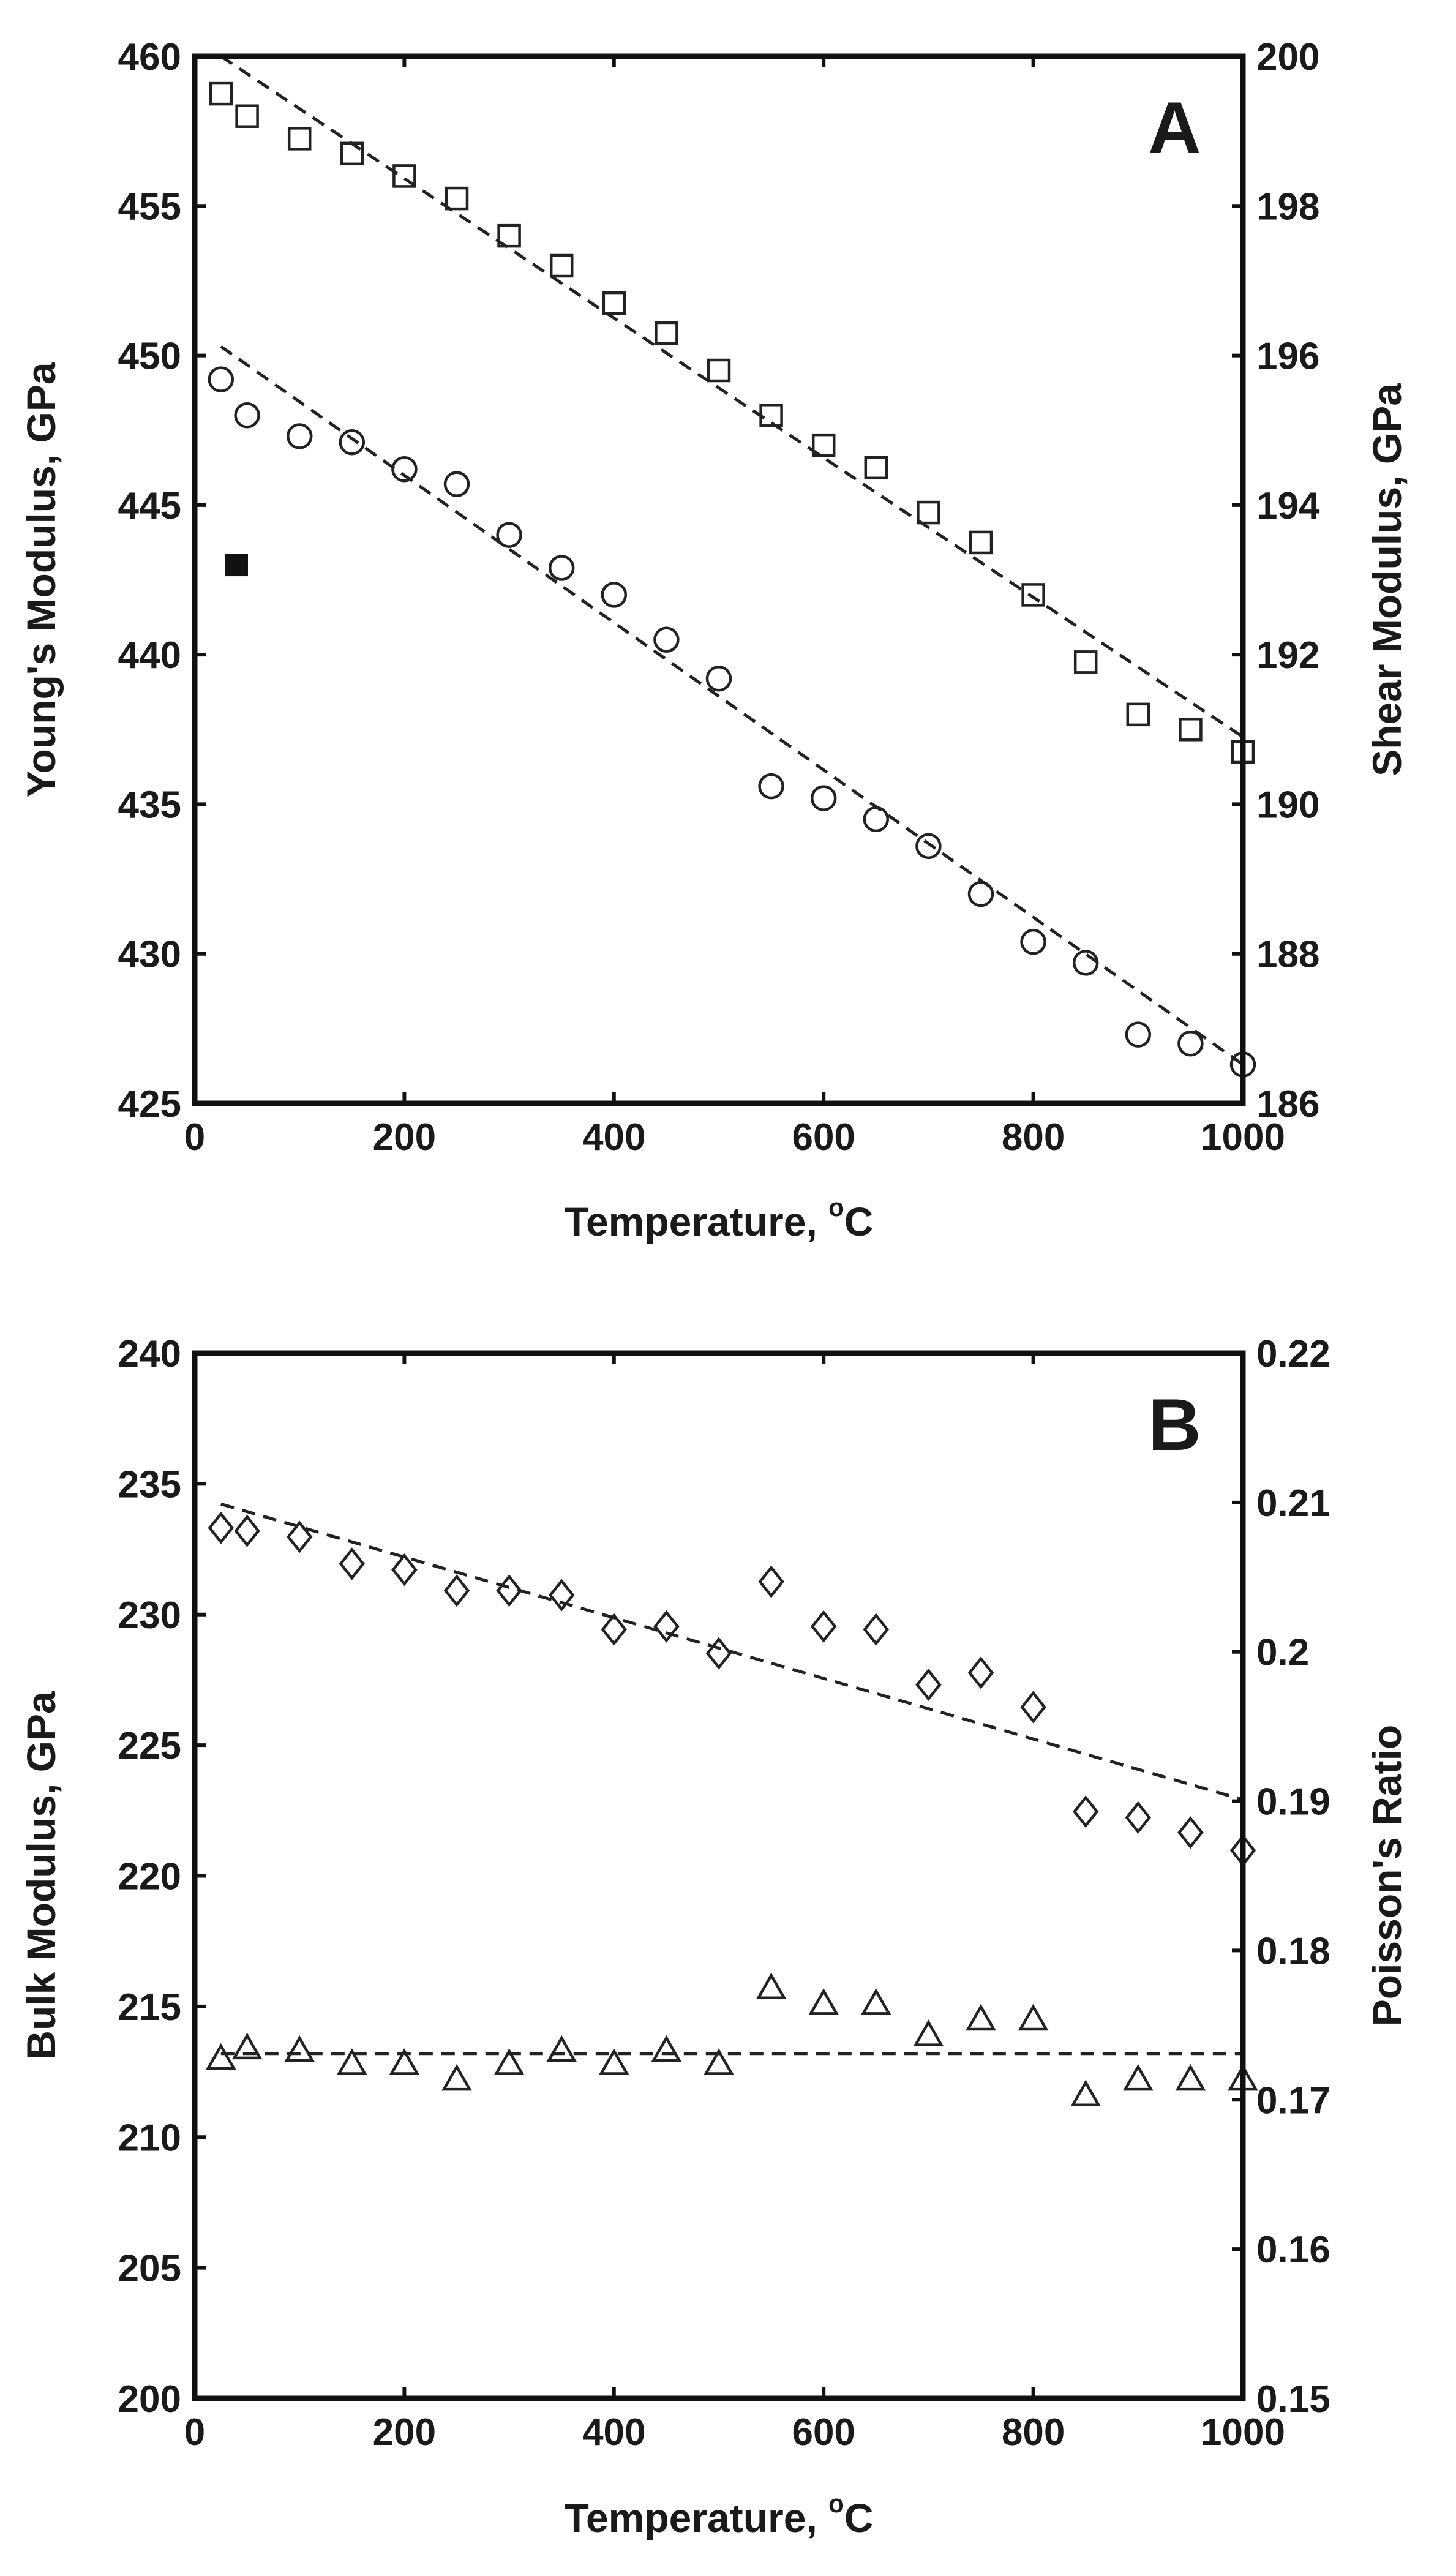 This screenshot has width=1456, height=2576. What do you see at coordinates (1174, 128) in the screenshot?
I see `panel-a-letter: A` at bounding box center [1174, 128].